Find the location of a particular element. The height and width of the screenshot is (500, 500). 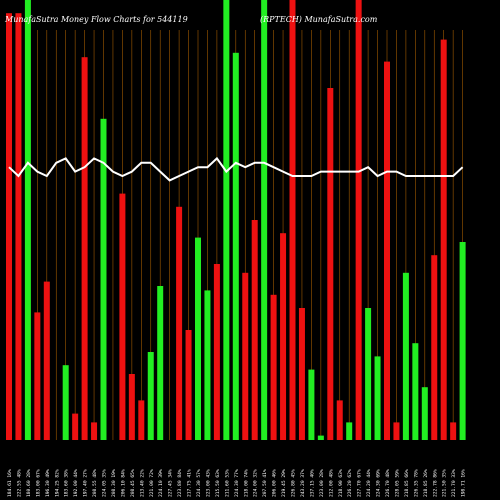

x-tick-label: 227.70 67% is located at coordinates (360, 483).